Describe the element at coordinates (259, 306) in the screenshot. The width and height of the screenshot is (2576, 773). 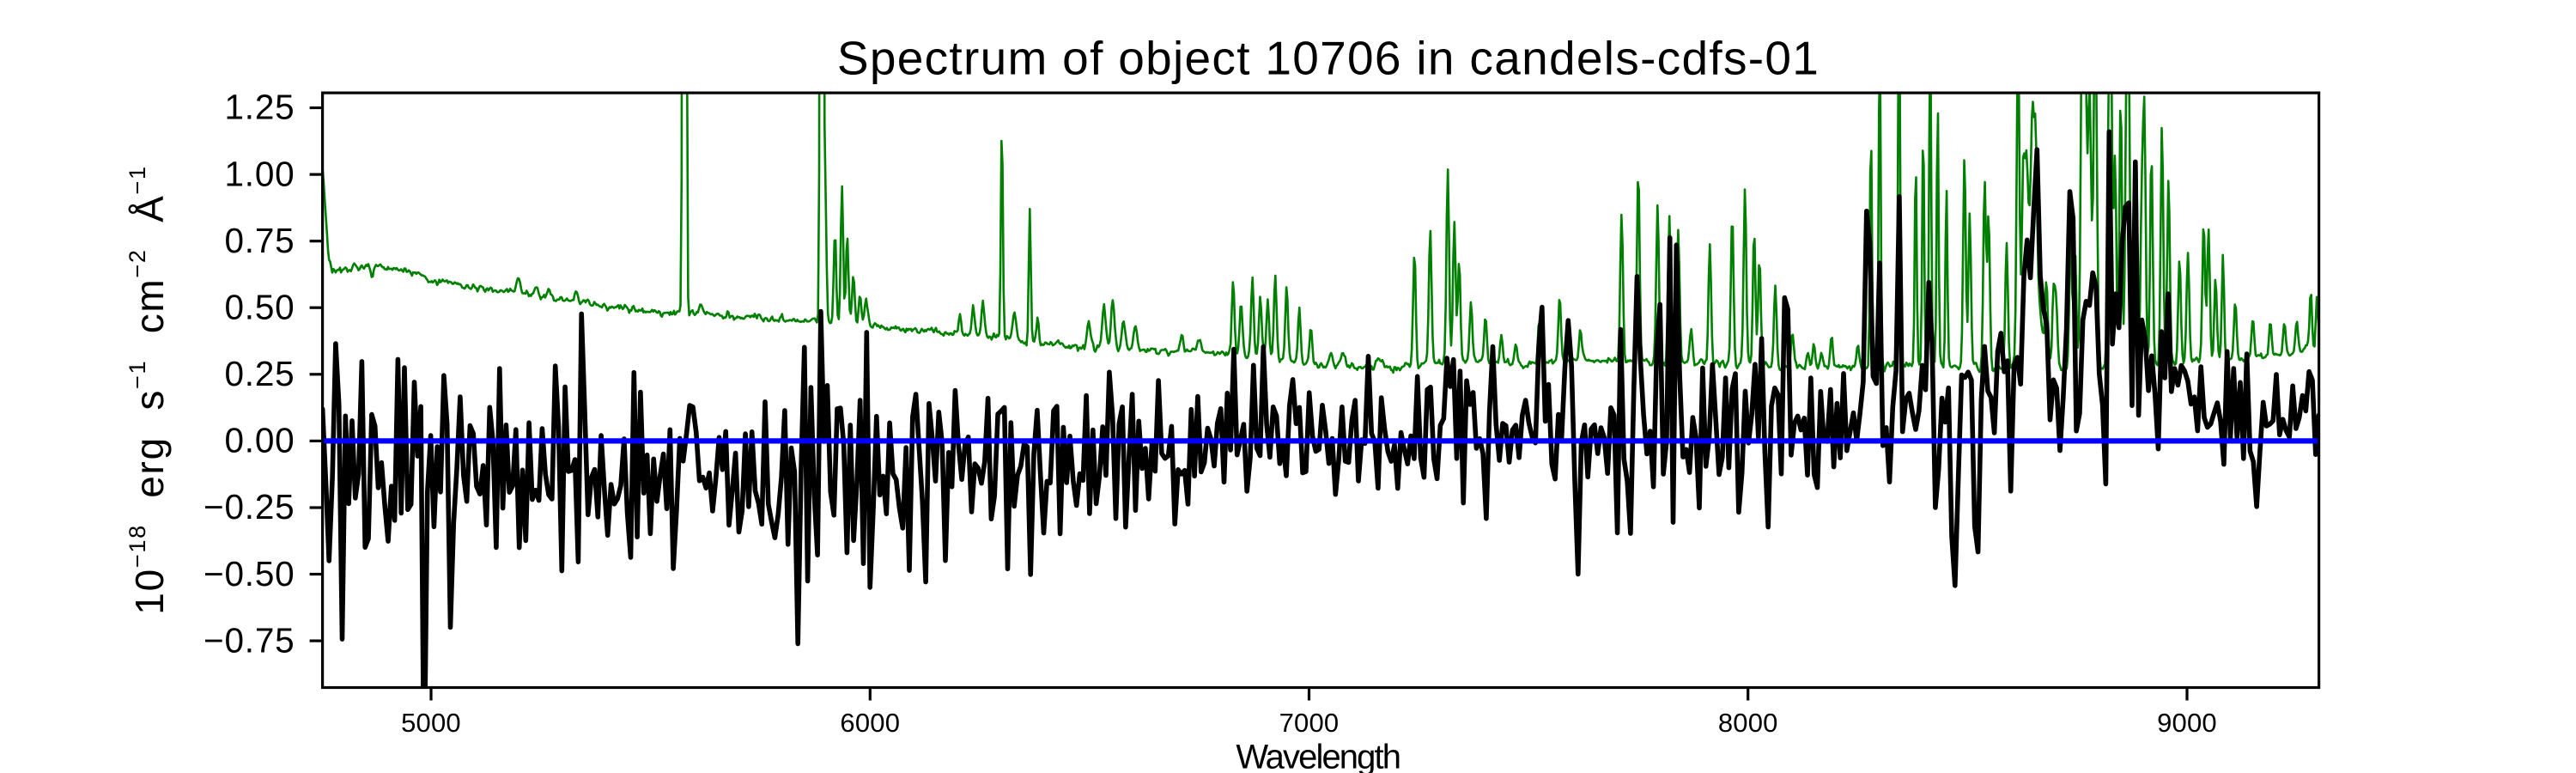
I see `svg-text: 0.50` at that location.